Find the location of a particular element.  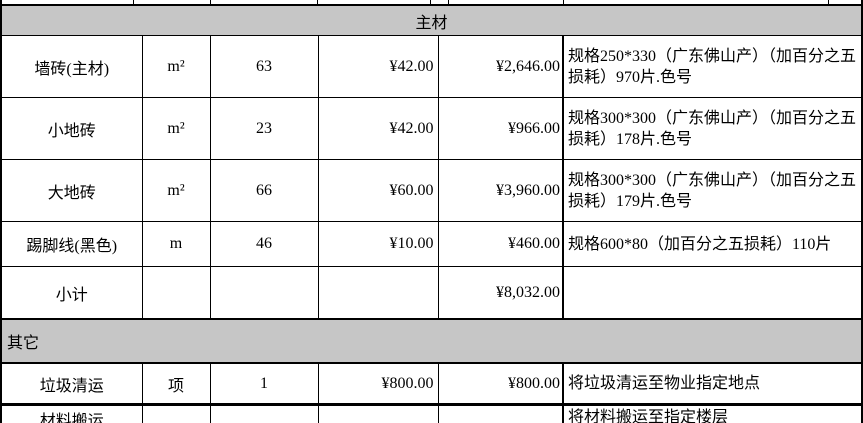

cell-unit-price: ¥60.00 is located at coordinates (378, 190).